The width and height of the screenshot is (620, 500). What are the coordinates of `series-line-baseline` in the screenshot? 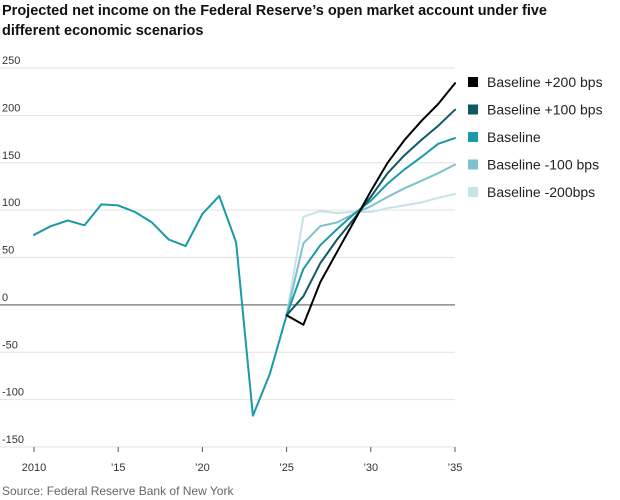 It's located at (370, 227).